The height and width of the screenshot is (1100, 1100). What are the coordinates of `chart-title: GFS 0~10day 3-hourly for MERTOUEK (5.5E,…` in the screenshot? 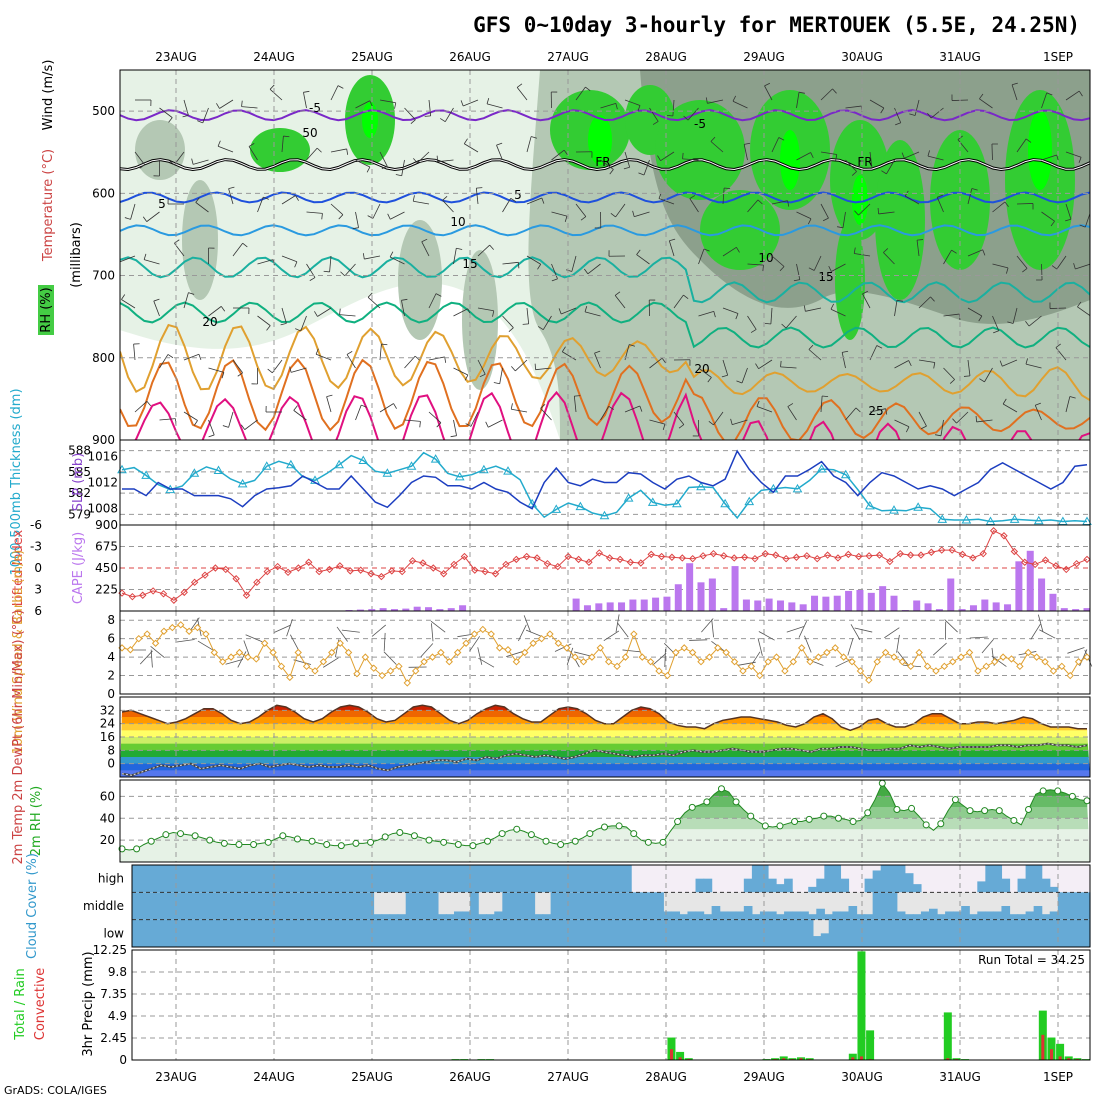 It's located at (776, 25).